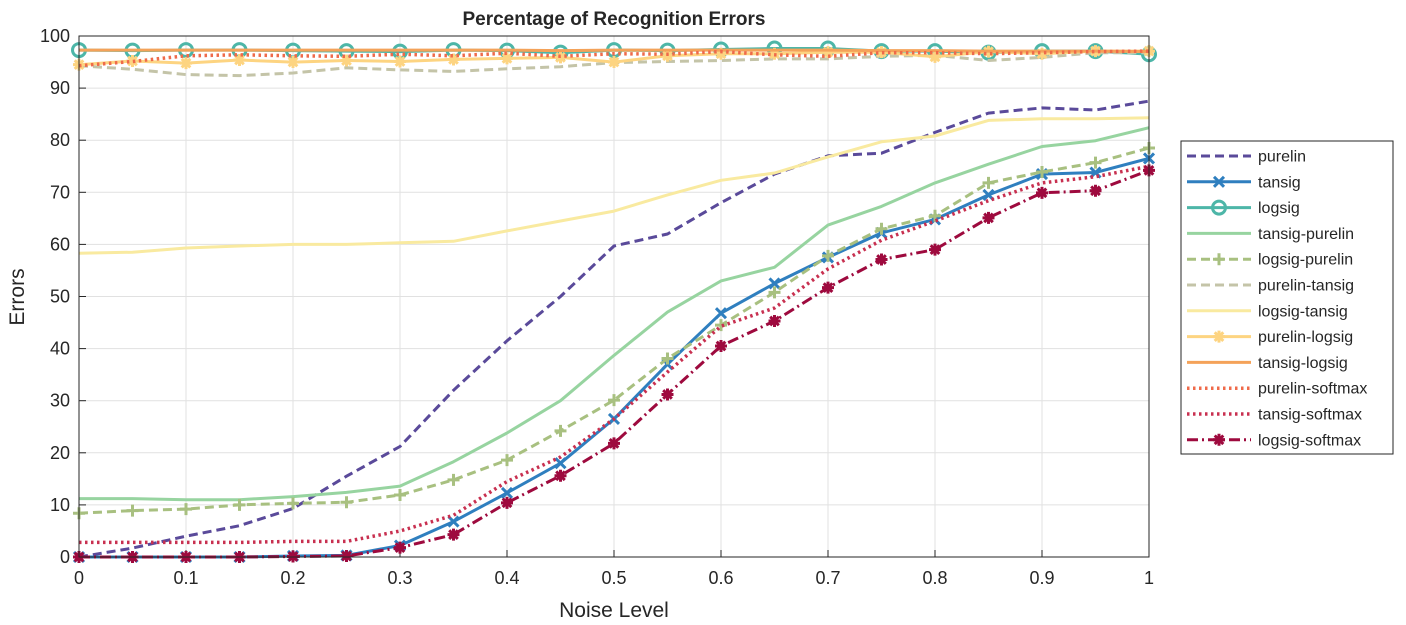 This screenshot has width=1406, height=625. I want to click on chart-title: Percentage of Recognition Errors, so click(613, 19).